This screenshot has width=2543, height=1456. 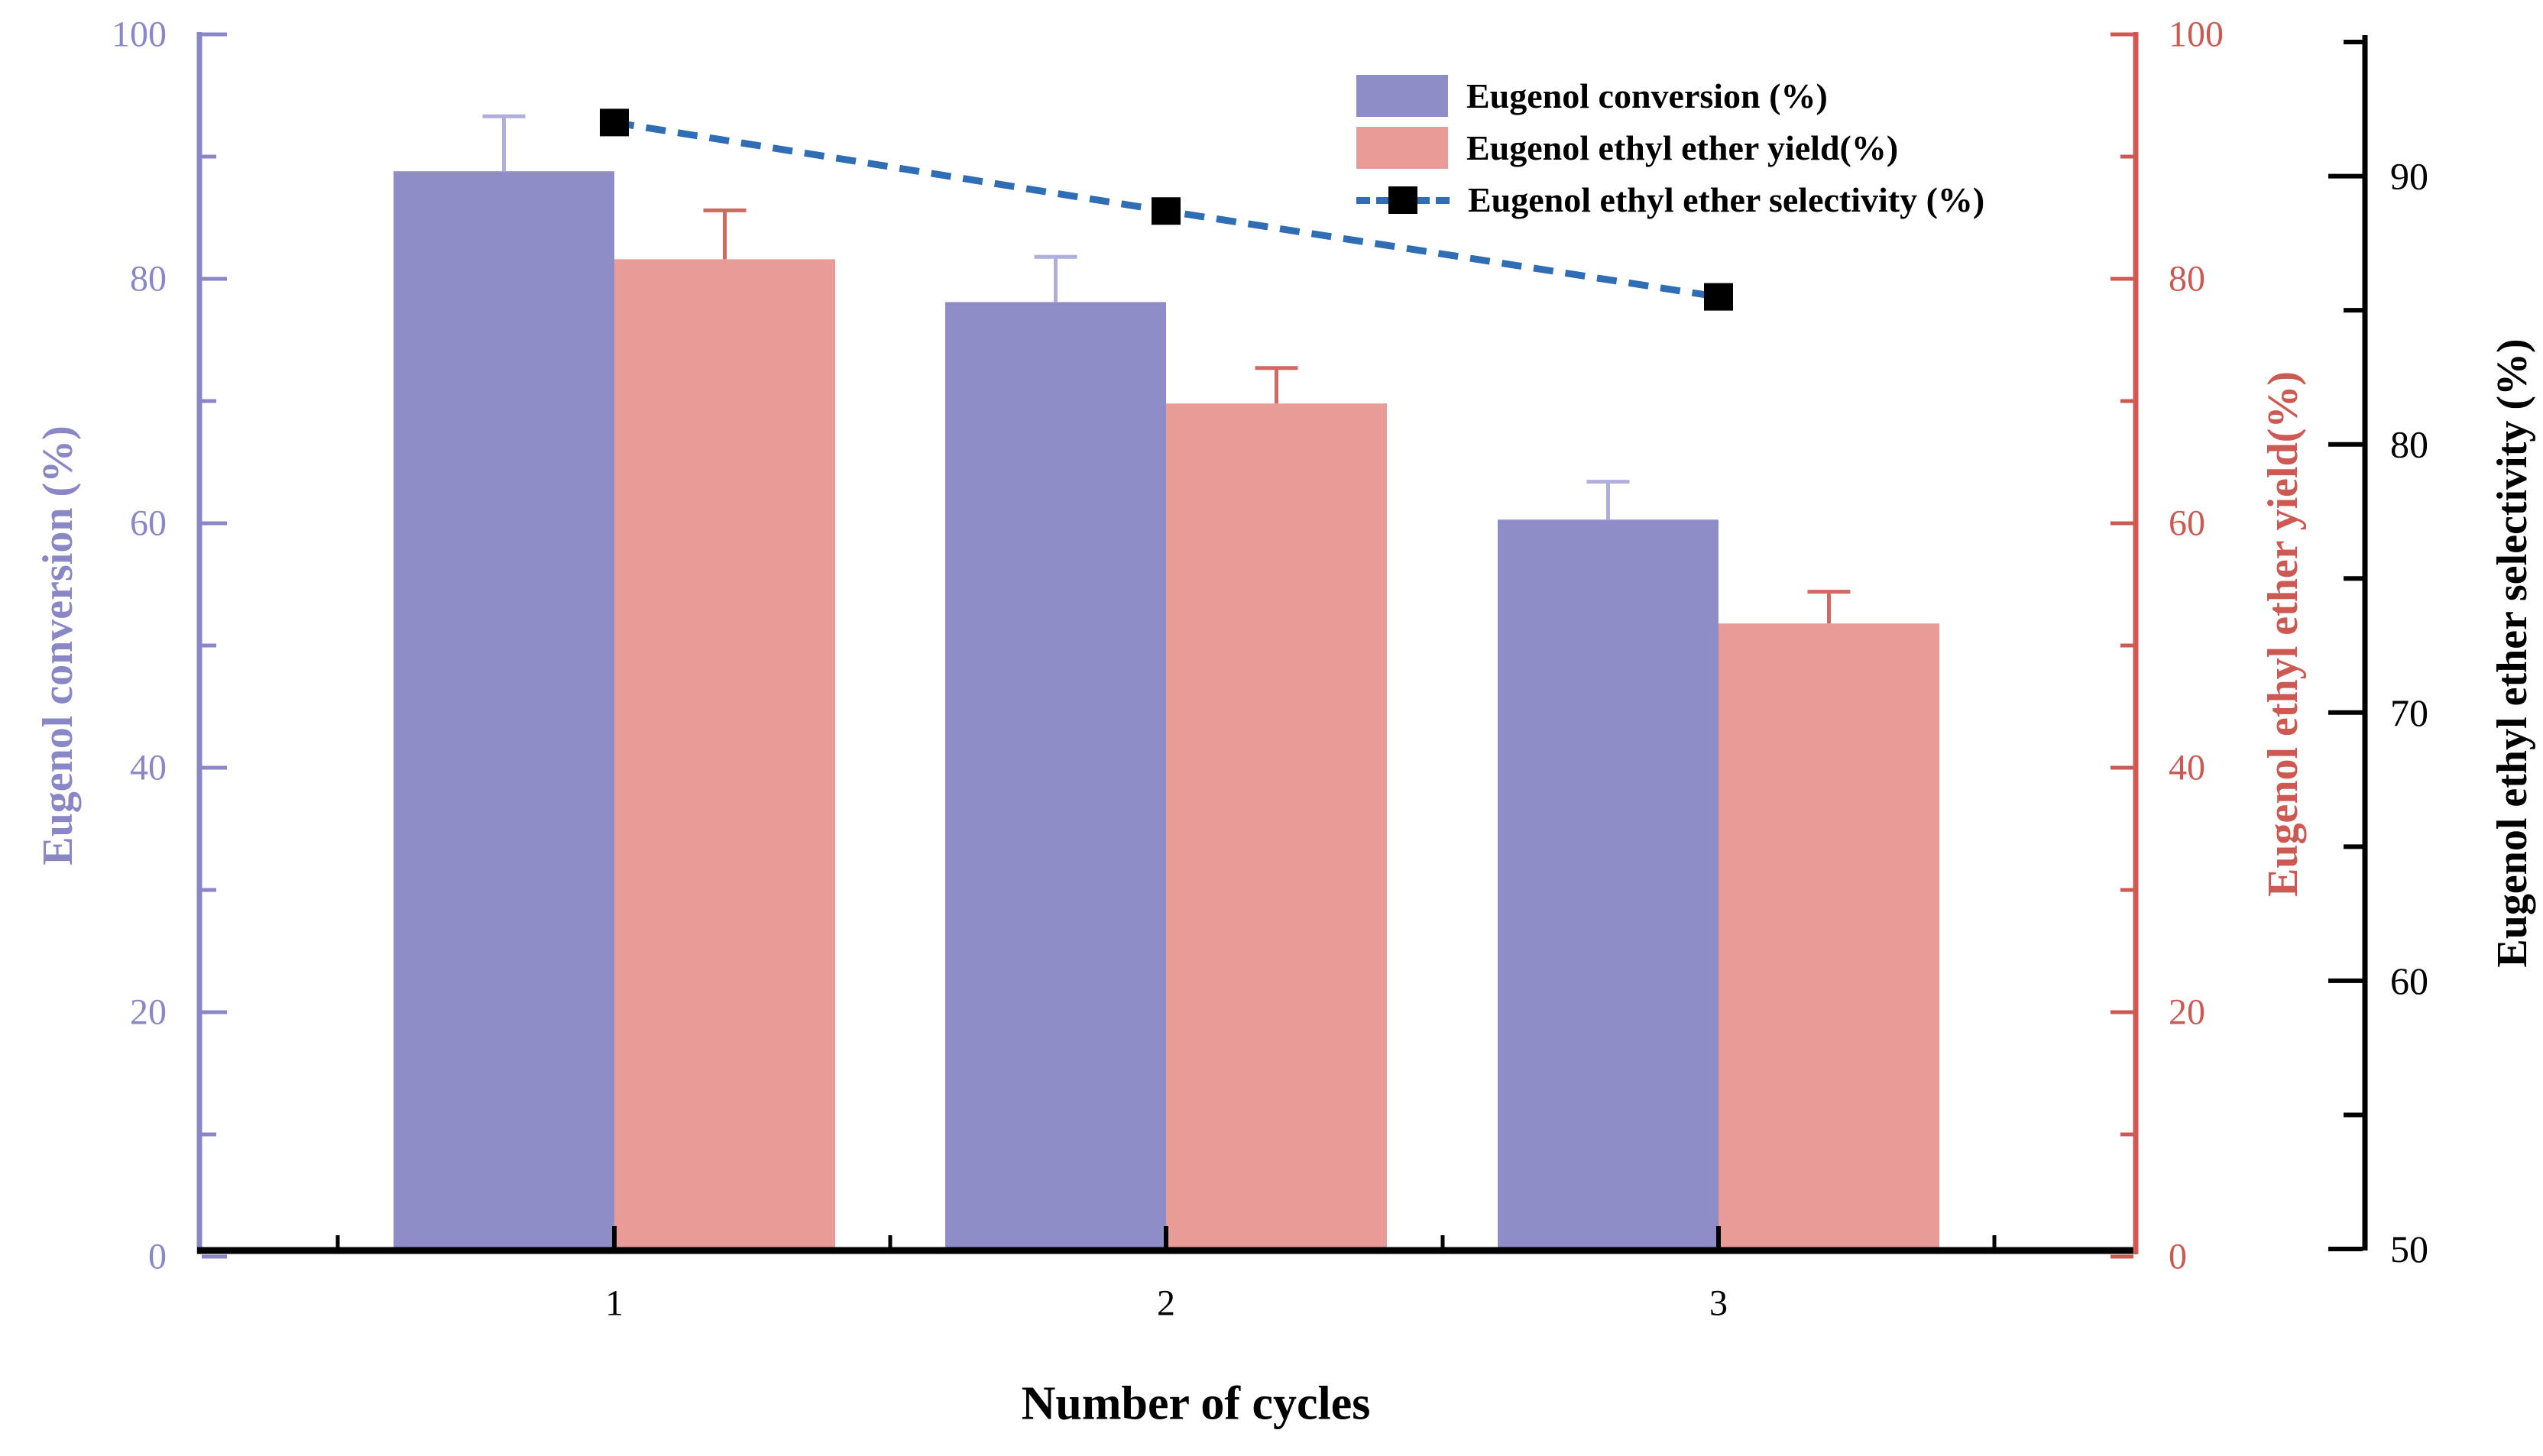 What do you see at coordinates (1402, 148) in the screenshot?
I see `yield-swatch-icon` at bounding box center [1402, 148].